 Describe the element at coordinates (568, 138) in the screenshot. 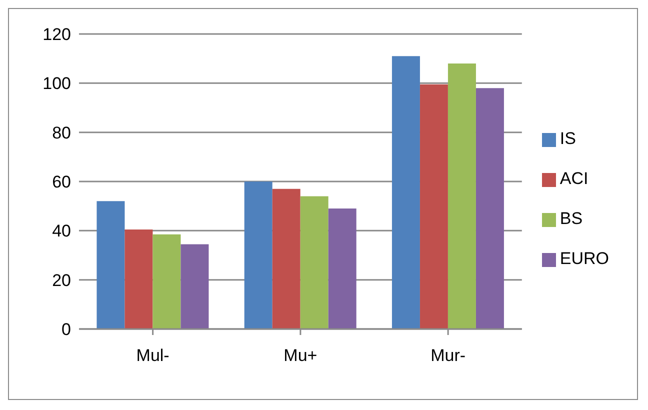

I see `legend-label: IS` at that location.